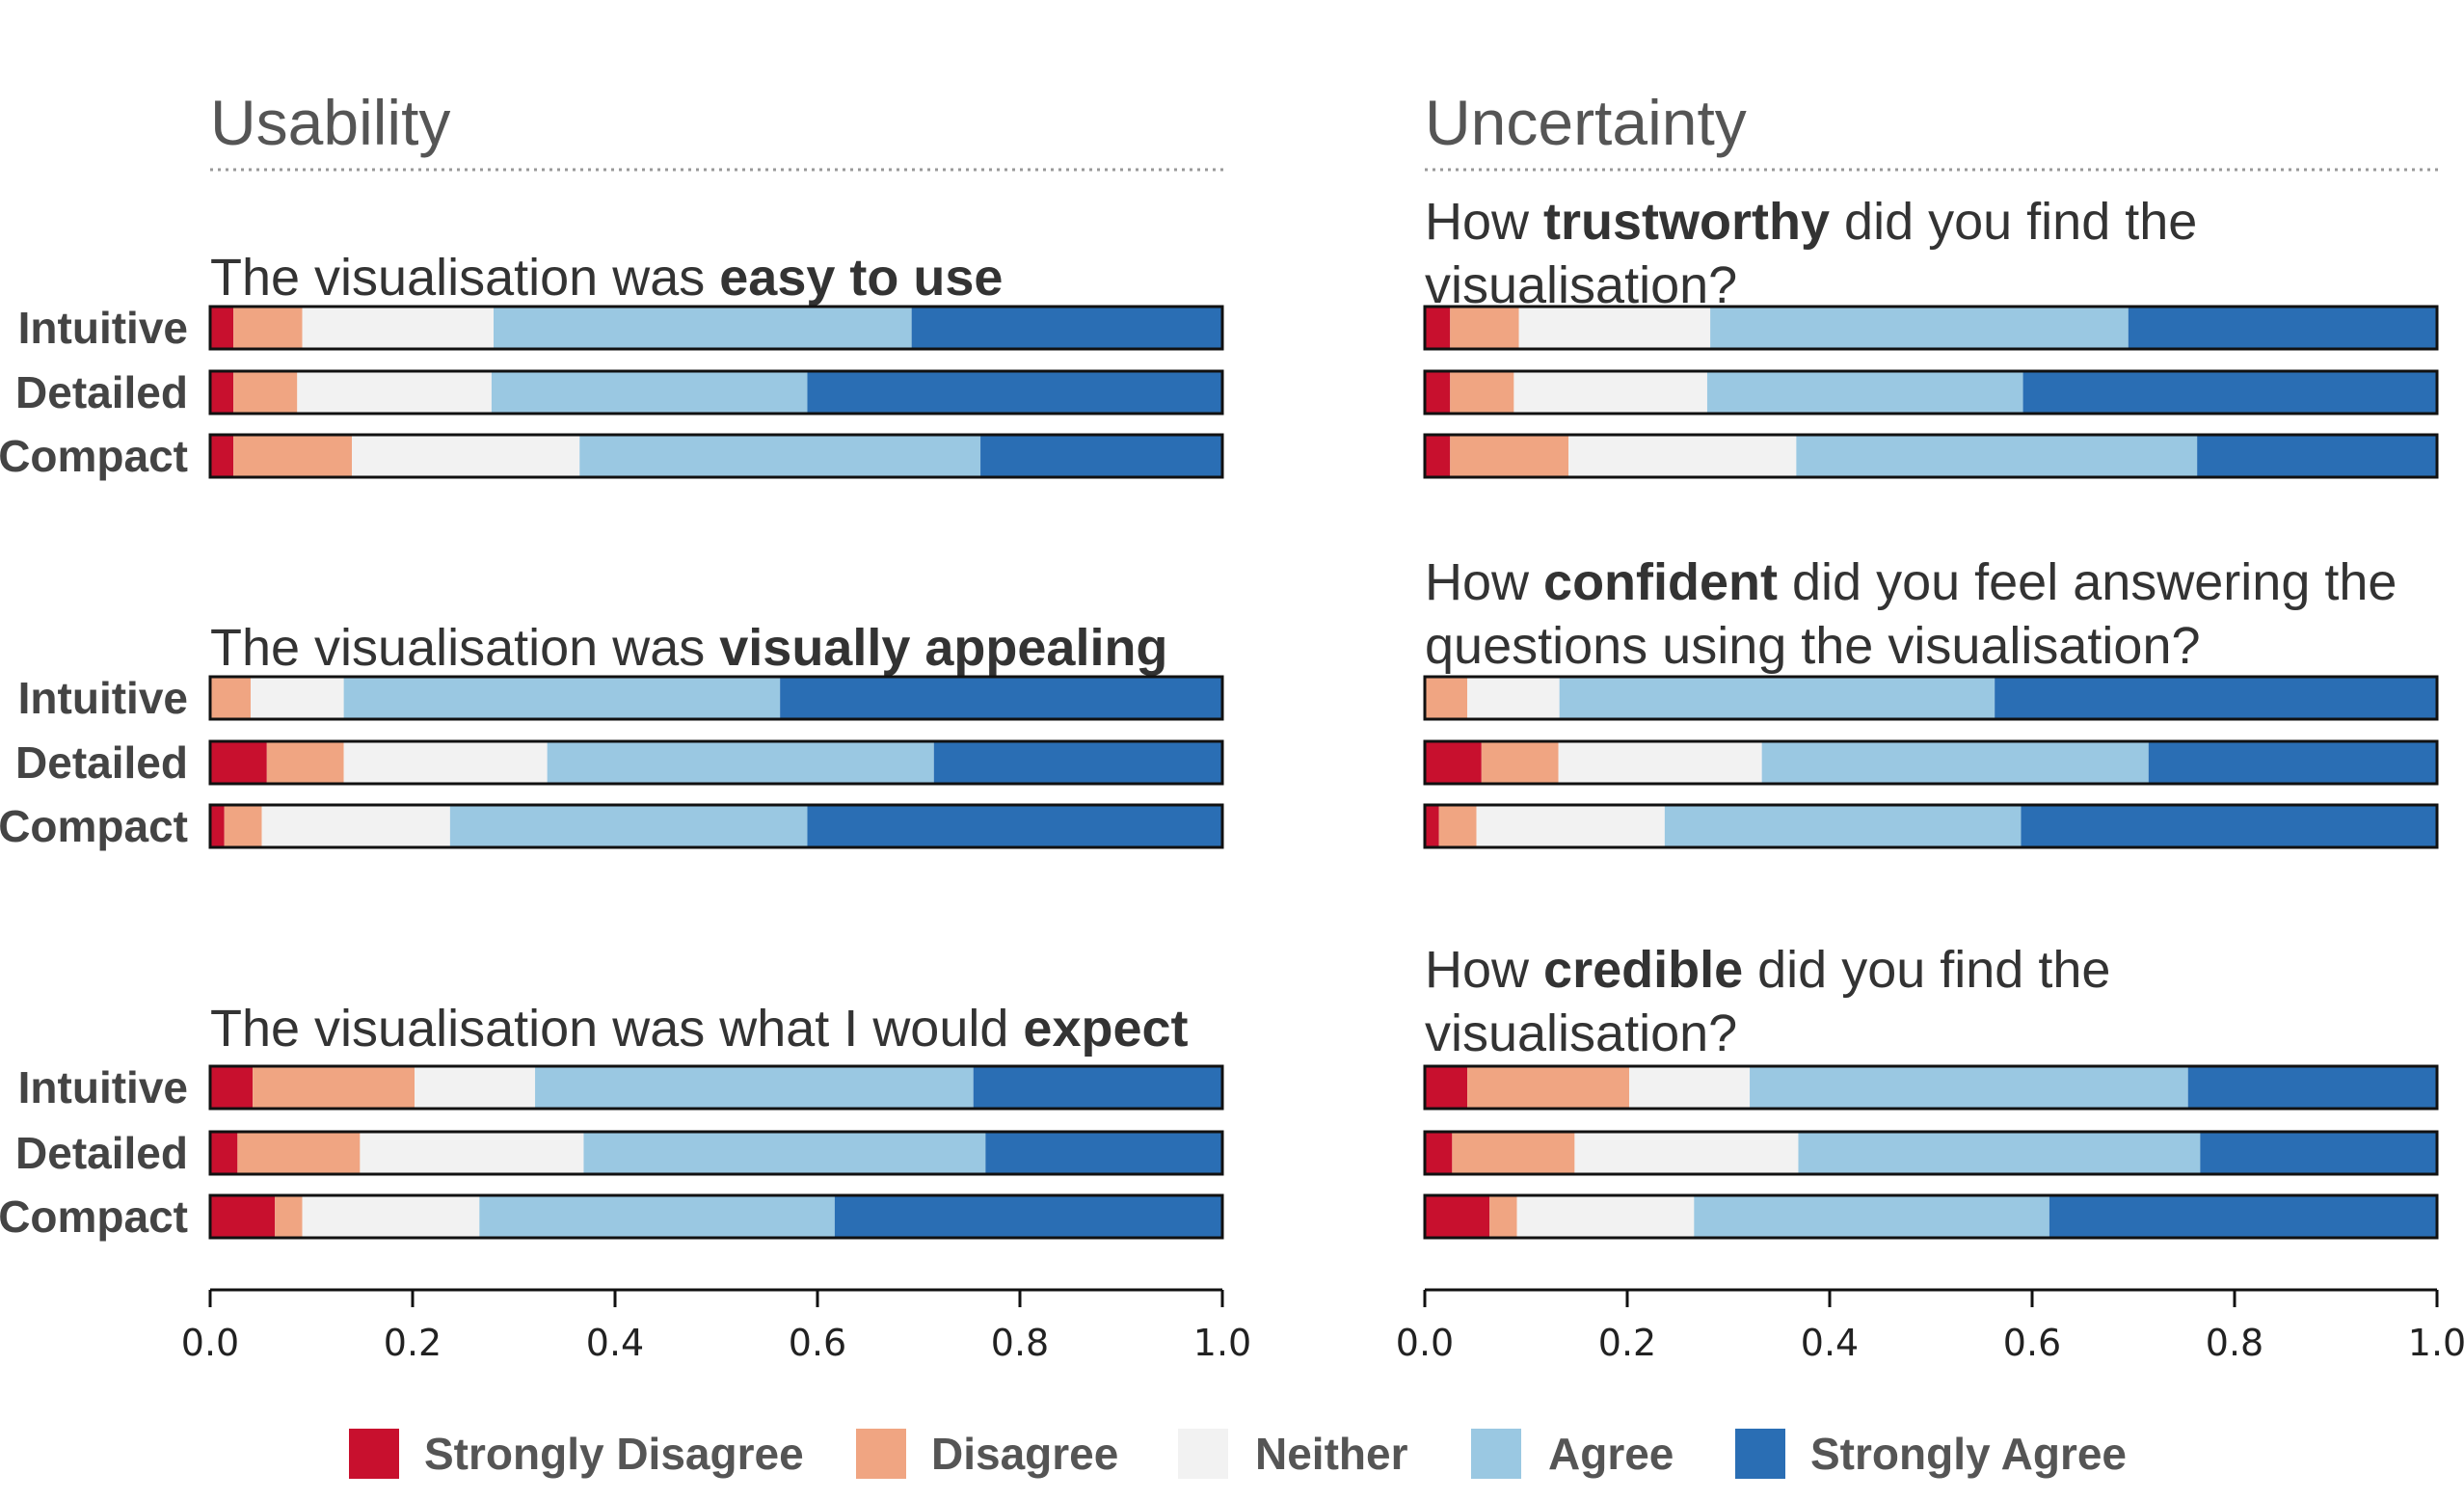  I want to click on legend-item-agree: Agree, so click(1573, 1454).